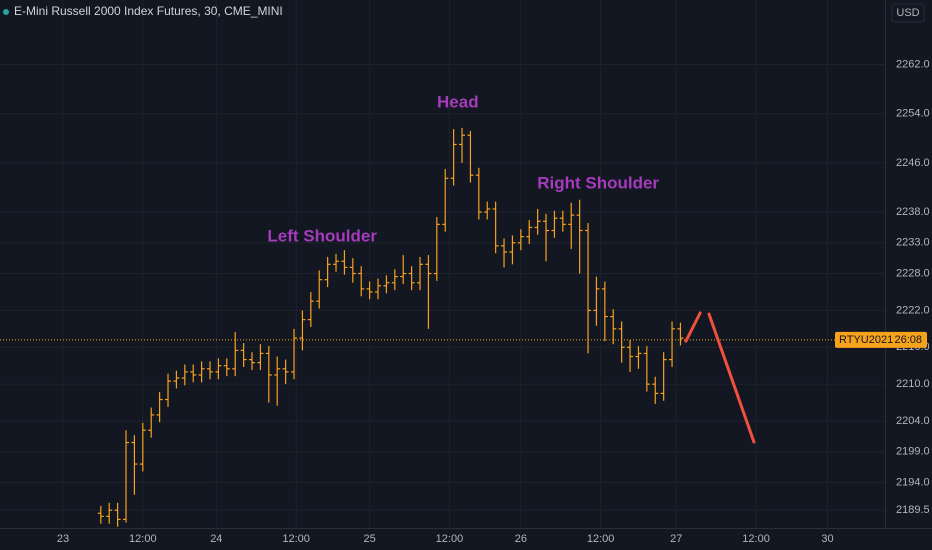  What do you see at coordinates (322, 236) in the screenshot?
I see `annotation: Left Shoulder` at bounding box center [322, 236].